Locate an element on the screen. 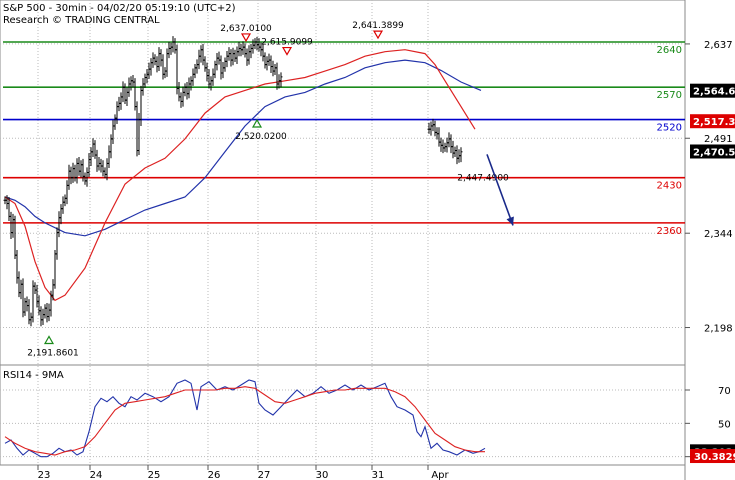  x-axis-label: 24 is located at coordinates (96, 475).